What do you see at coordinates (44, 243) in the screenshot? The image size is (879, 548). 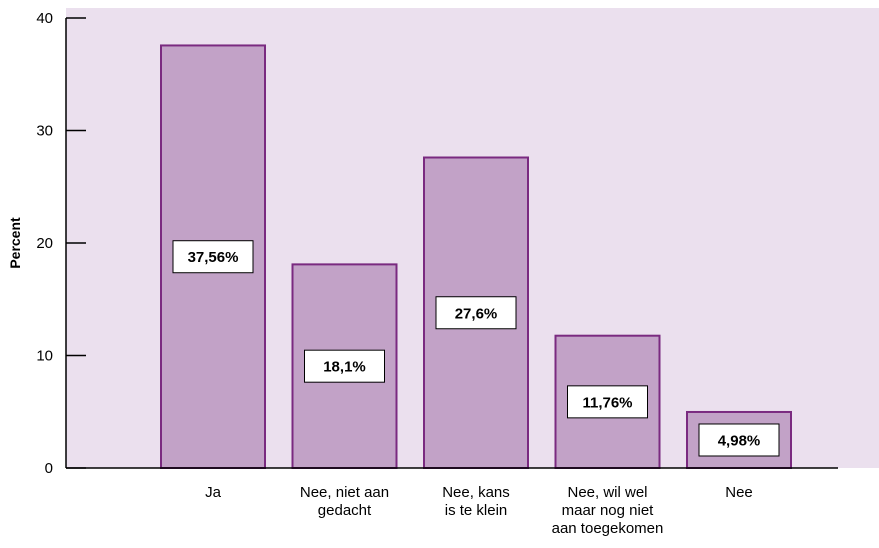 I see `y-tick-label-2: 20` at bounding box center [44, 243].